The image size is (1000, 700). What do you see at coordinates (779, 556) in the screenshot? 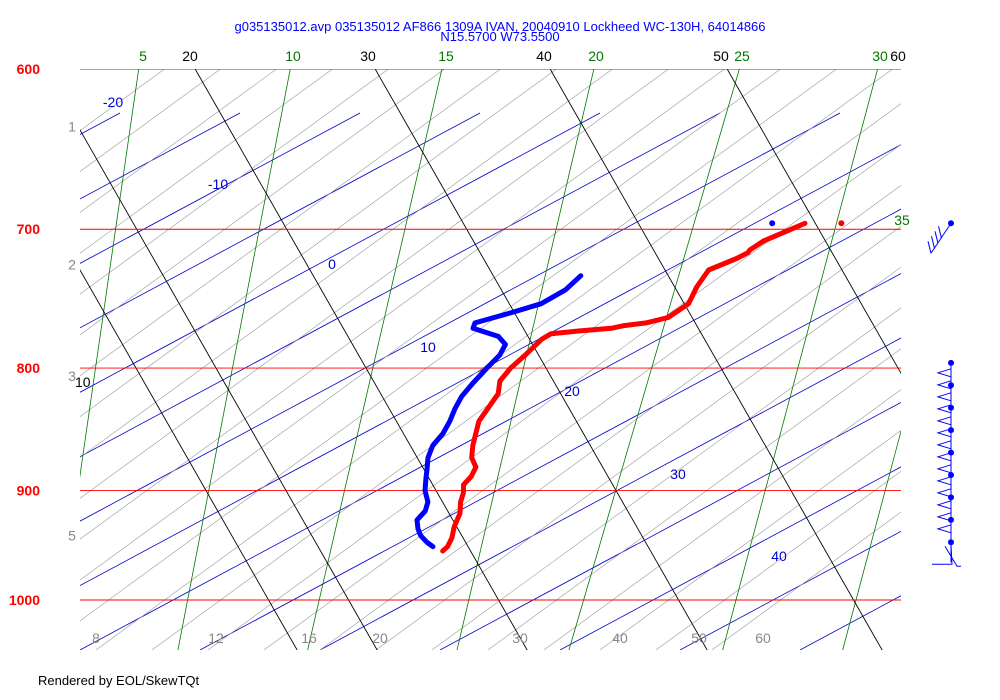
I see `dry-adiabat-label: 40` at bounding box center [779, 556].